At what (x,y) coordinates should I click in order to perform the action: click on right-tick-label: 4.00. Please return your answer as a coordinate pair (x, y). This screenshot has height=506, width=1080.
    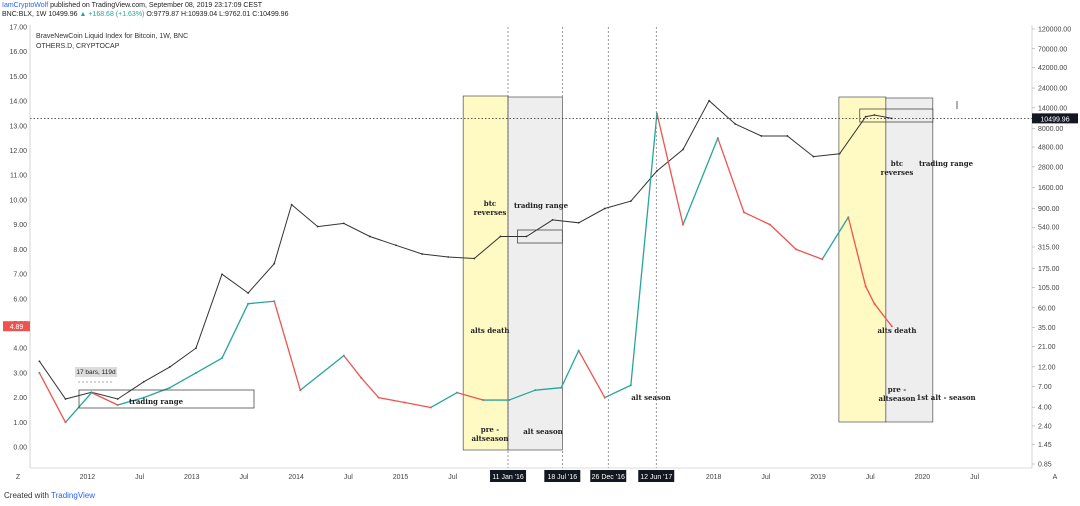
    Looking at the image, I should click on (1045, 408).